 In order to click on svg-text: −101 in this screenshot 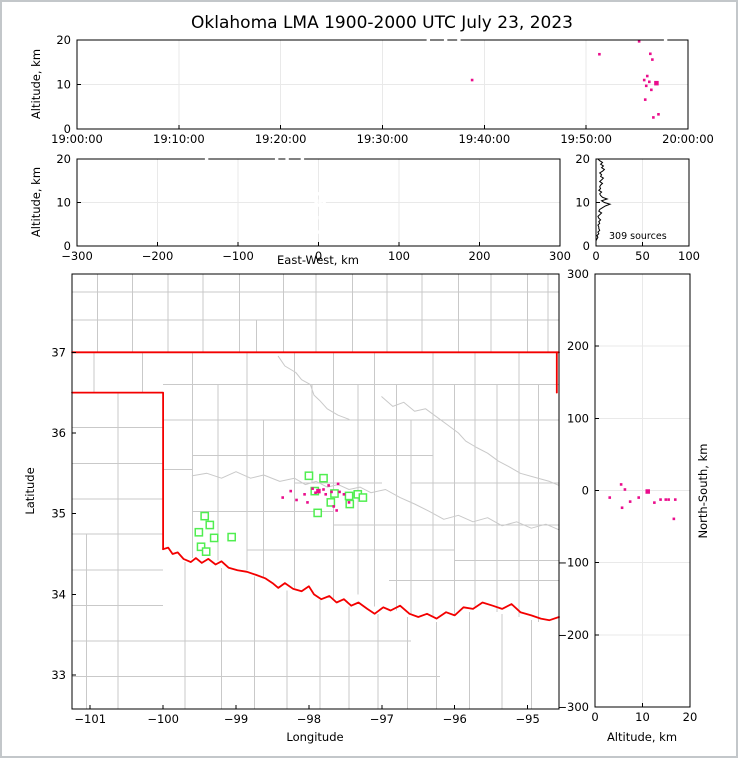, I will do `click(90, 719)`.